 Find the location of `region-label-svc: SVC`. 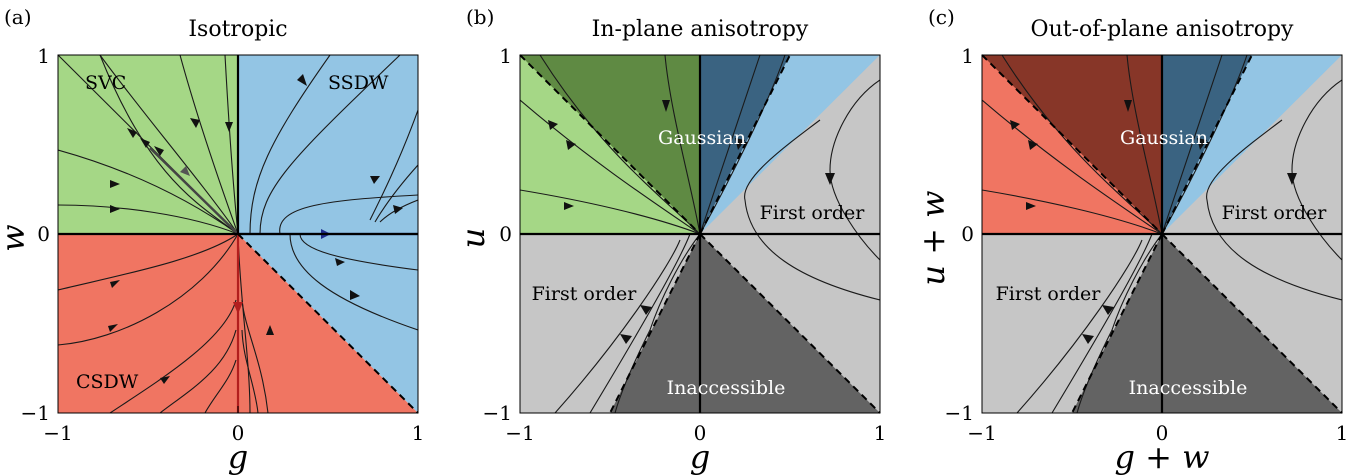

region-label-svc: SVC is located at coordinates (105, 83).